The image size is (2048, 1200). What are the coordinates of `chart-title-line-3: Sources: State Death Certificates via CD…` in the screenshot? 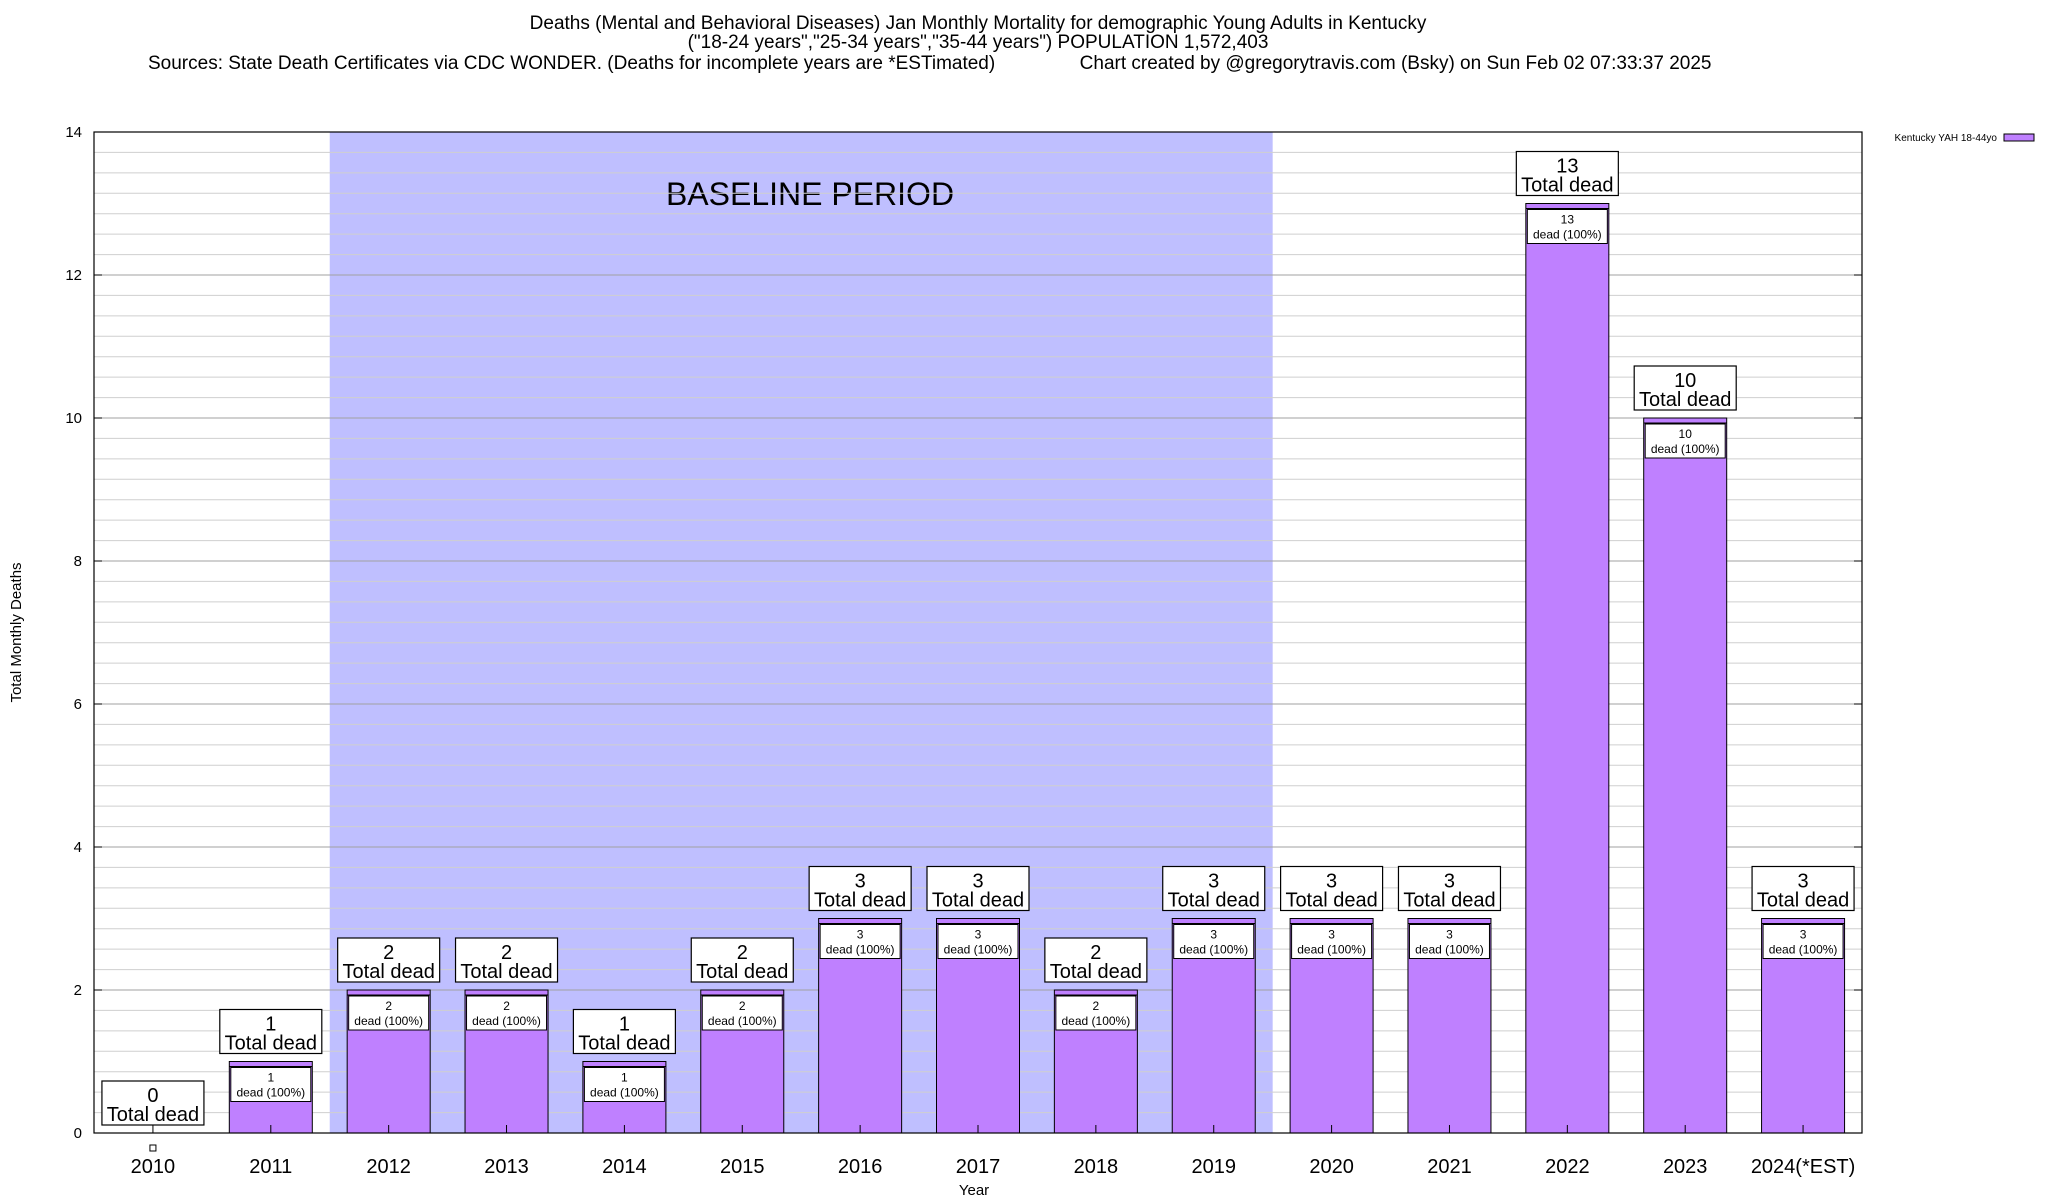 It's located at (930, 63).